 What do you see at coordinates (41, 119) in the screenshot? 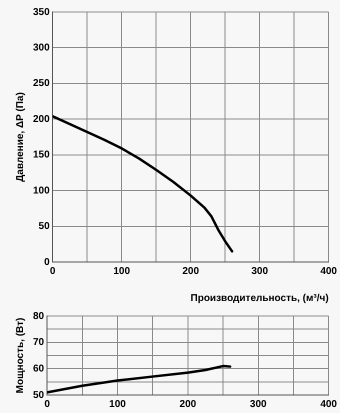
I see `y-tick-label: 200` at bounding box center [41, 119].